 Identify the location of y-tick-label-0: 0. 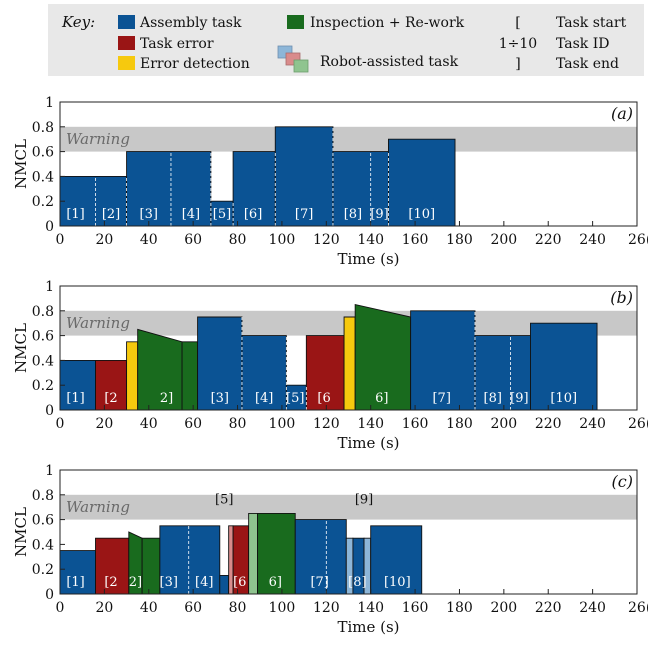
(49, 411).